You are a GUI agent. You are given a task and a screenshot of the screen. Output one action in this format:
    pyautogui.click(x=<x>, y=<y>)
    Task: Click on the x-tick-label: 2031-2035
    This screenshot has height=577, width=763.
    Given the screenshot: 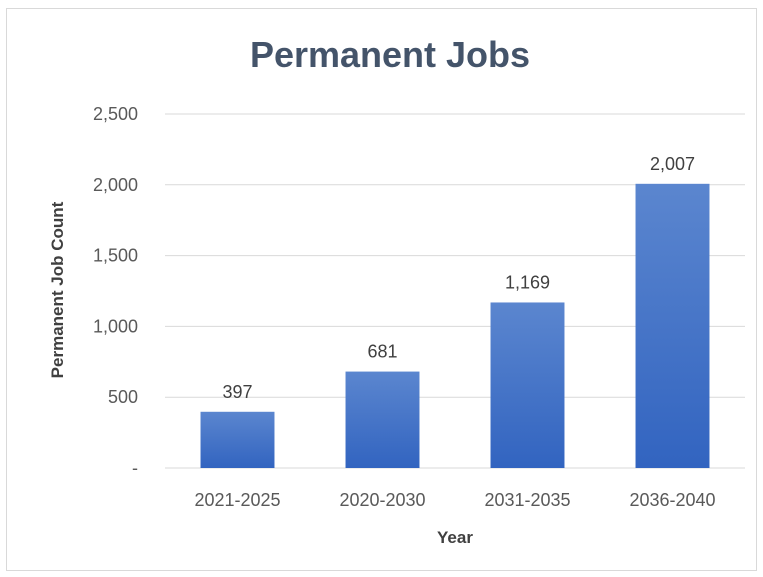 What is the action you would take?
    pyautogui.click(x=527, y=500)
    